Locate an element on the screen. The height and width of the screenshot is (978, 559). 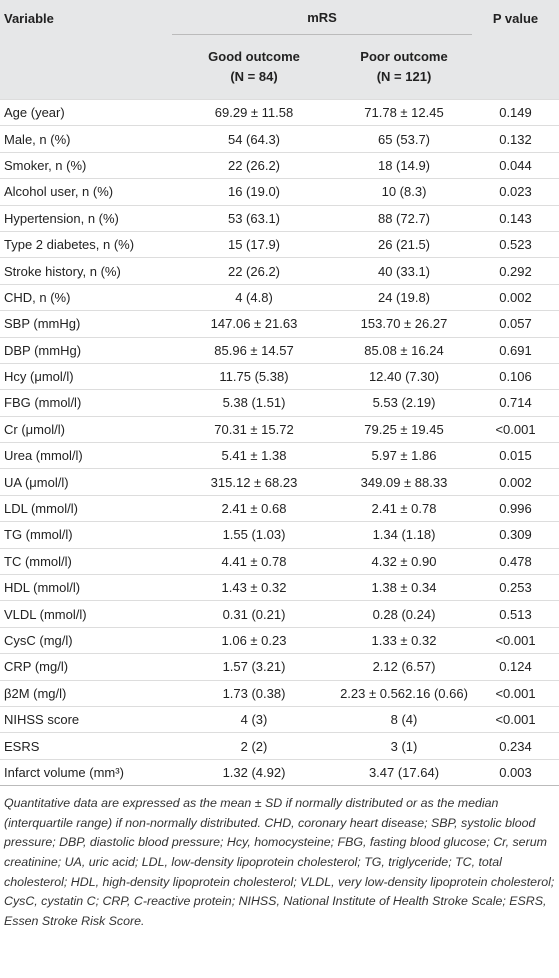
table-cell: 1.32 (4.92) is located at coordinates (254, 772).